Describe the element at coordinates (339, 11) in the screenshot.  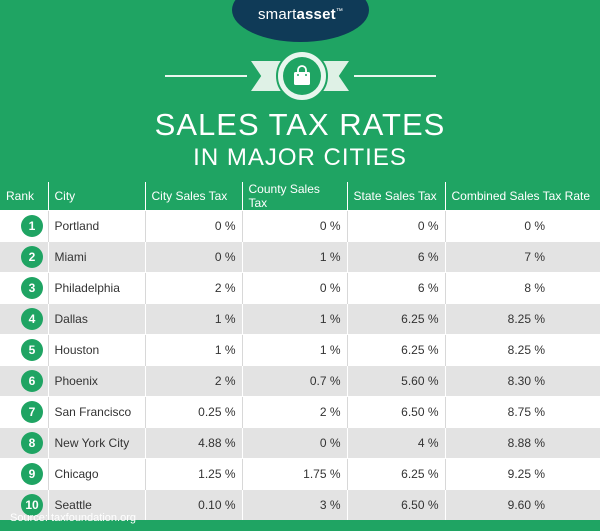
I see `logo-trademark: ™` at that location.